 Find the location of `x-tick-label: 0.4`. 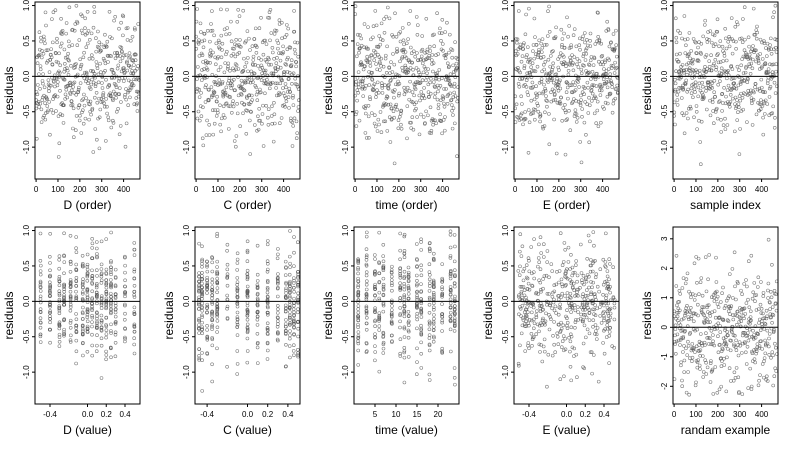

x-tick-label: 0.4 is located at coordinates (288, 414).